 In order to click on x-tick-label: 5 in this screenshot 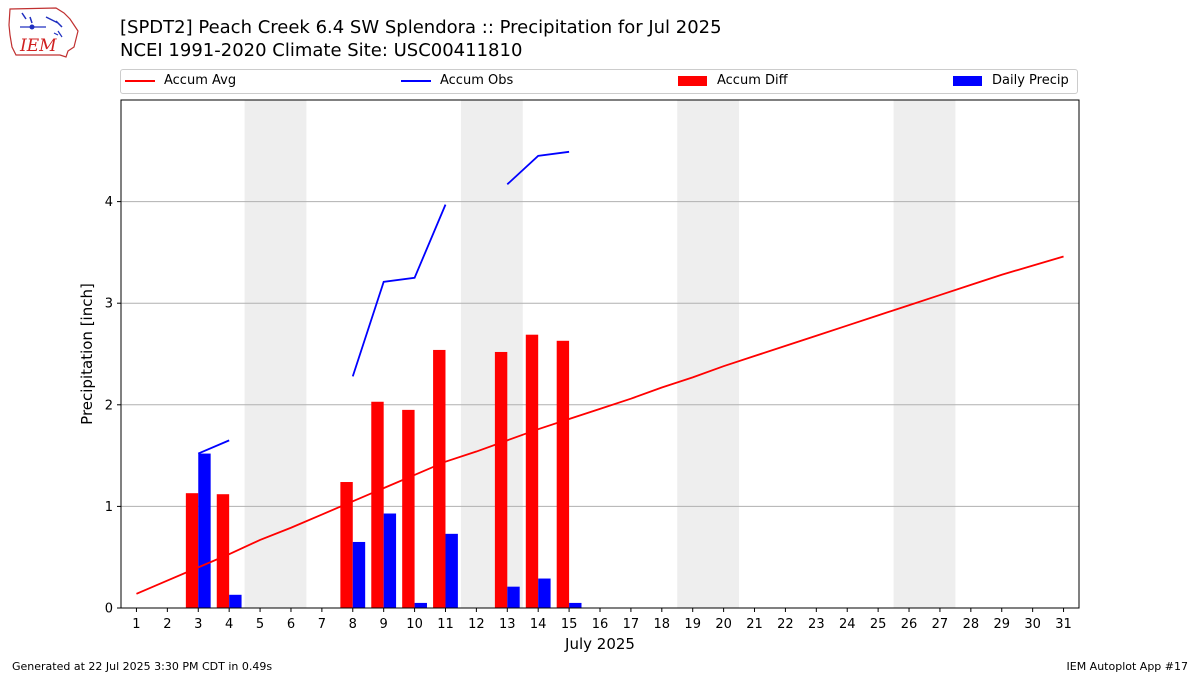, I will do `click(260, 624)`.